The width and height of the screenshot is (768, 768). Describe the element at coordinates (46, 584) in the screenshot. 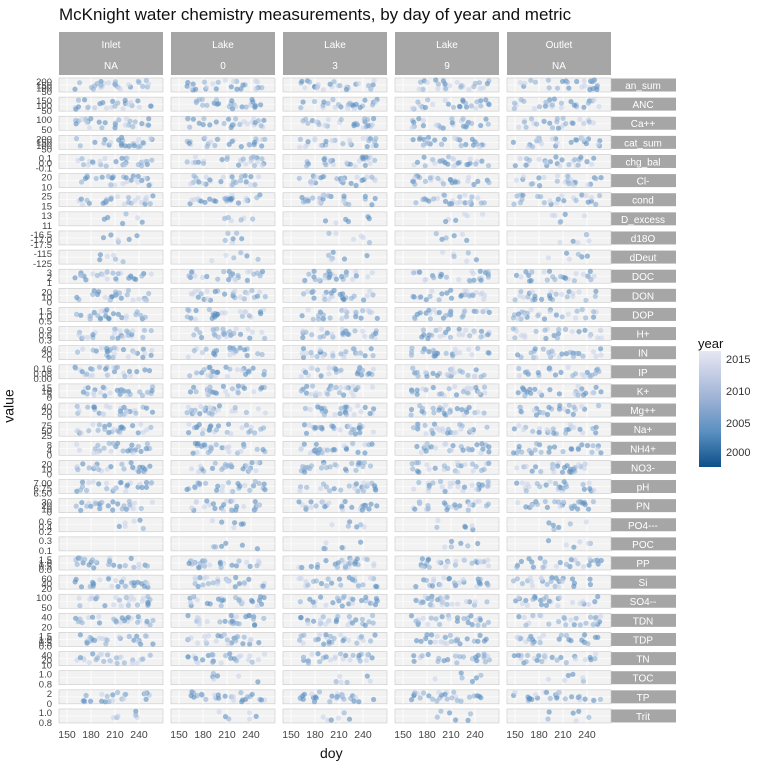

I see `y-tick-label: 40` at that location.